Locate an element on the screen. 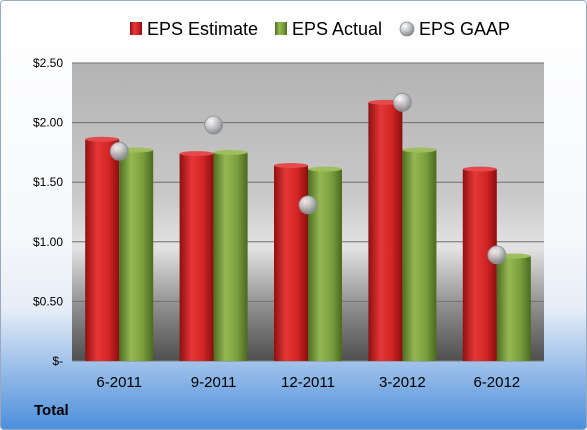  legend-marker-eps-gaap is located at coordinates (407, 29).